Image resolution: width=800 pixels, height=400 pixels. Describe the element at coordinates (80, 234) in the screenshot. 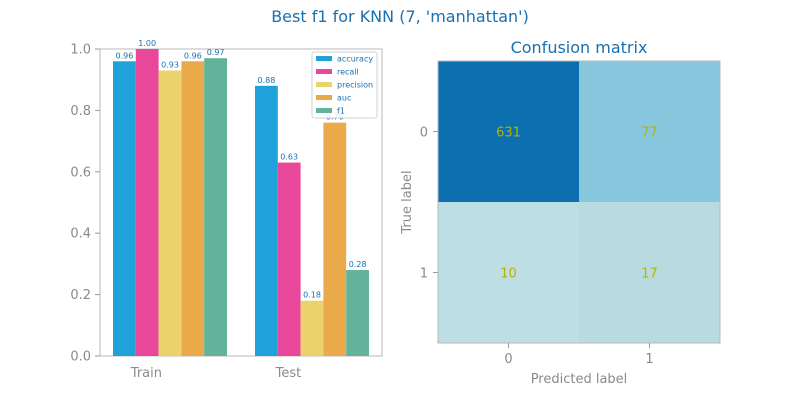

I see `bar-ytick-label: 0.4` at that location.